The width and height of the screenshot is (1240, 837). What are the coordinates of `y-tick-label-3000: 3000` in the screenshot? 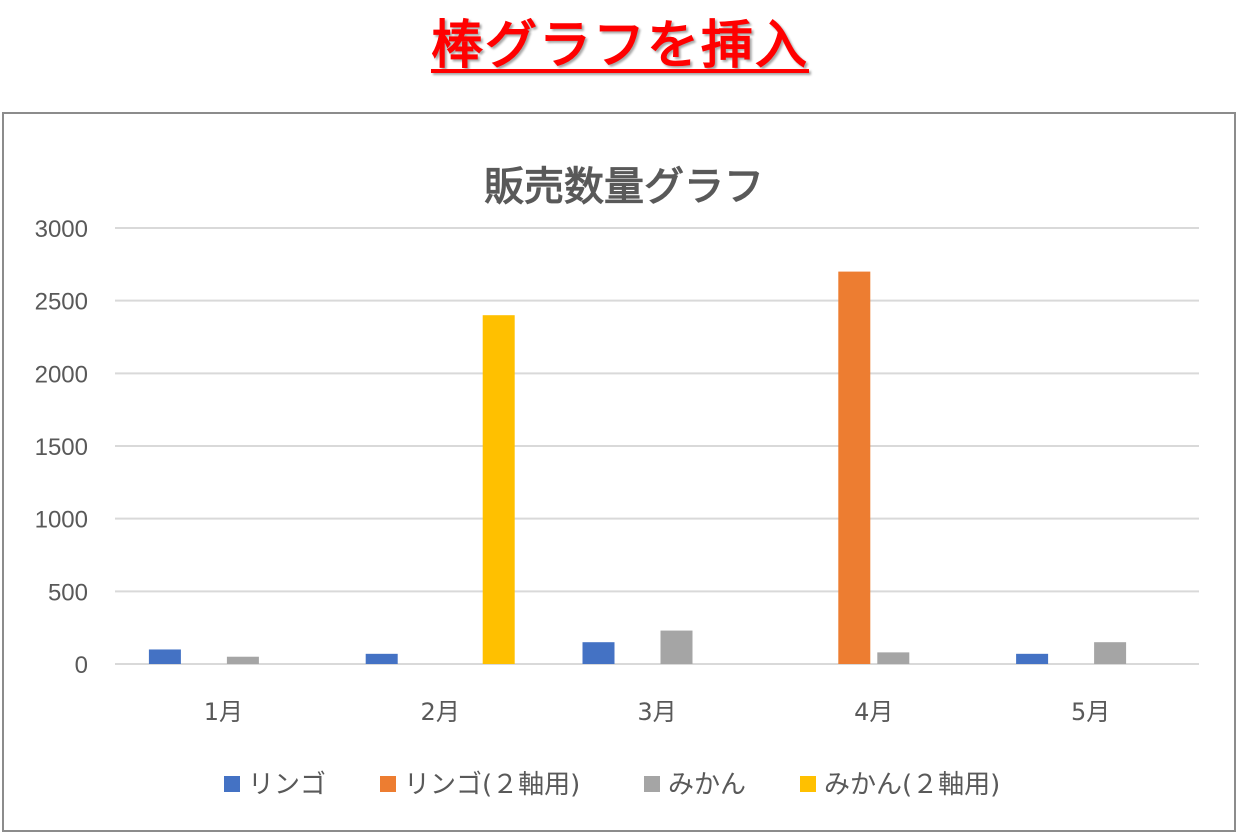 It's located at (61, 229).